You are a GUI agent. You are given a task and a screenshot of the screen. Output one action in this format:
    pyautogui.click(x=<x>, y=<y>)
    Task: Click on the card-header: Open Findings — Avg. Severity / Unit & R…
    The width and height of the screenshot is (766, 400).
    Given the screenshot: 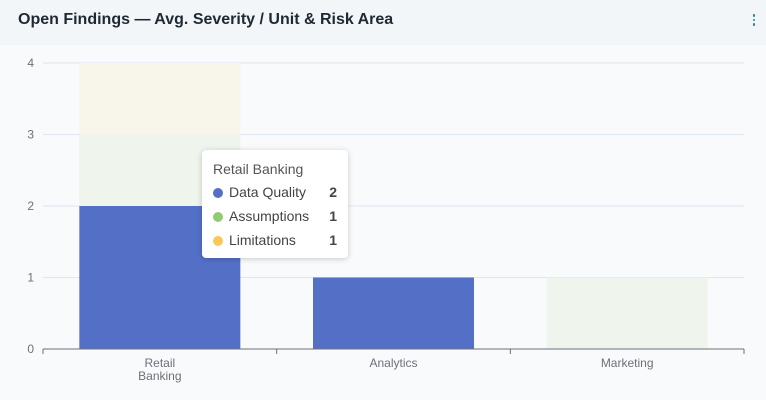 What is the action you would take?
    pyautogui.click(x=383, y=22)
    